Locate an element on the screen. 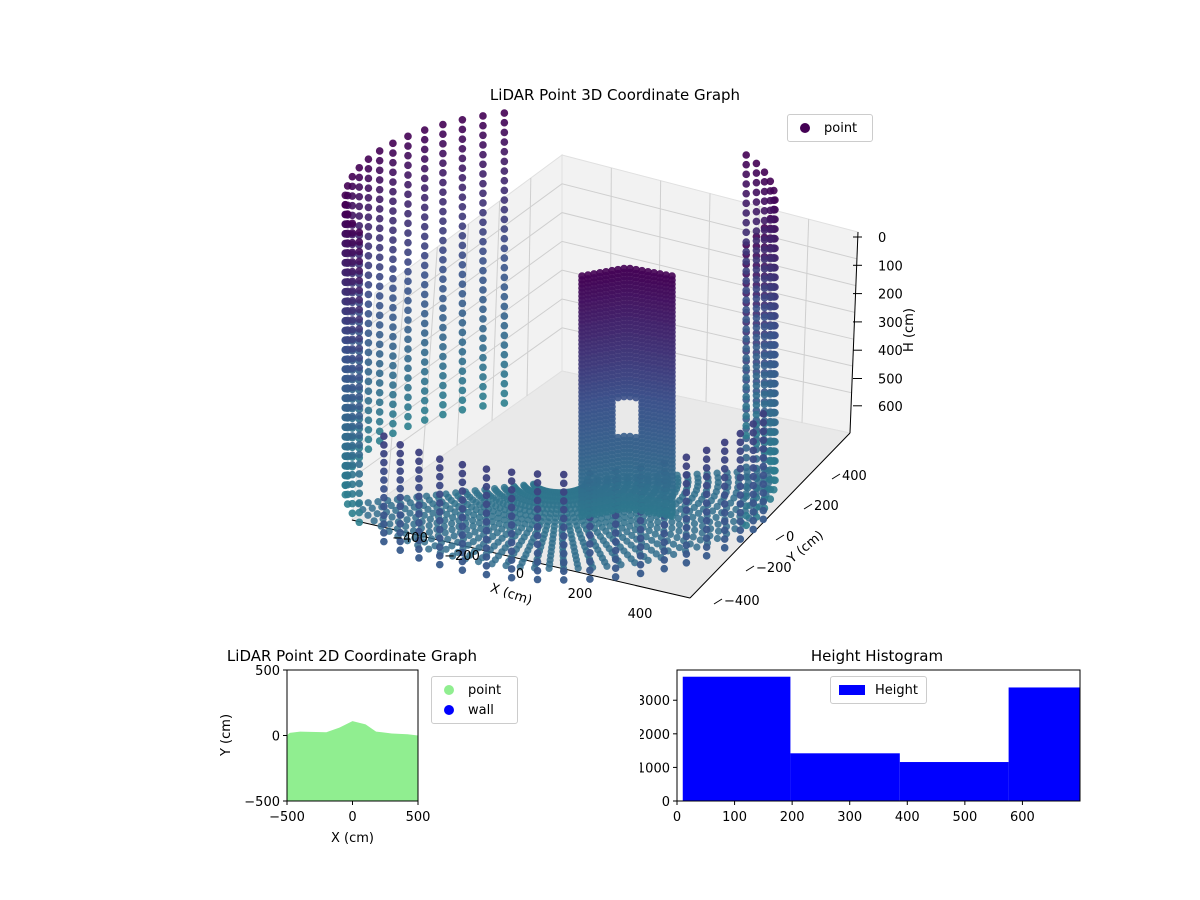 This screenshot has width=1200, height=900. y-tick-label: −200 is located at coordinates (774, 568).